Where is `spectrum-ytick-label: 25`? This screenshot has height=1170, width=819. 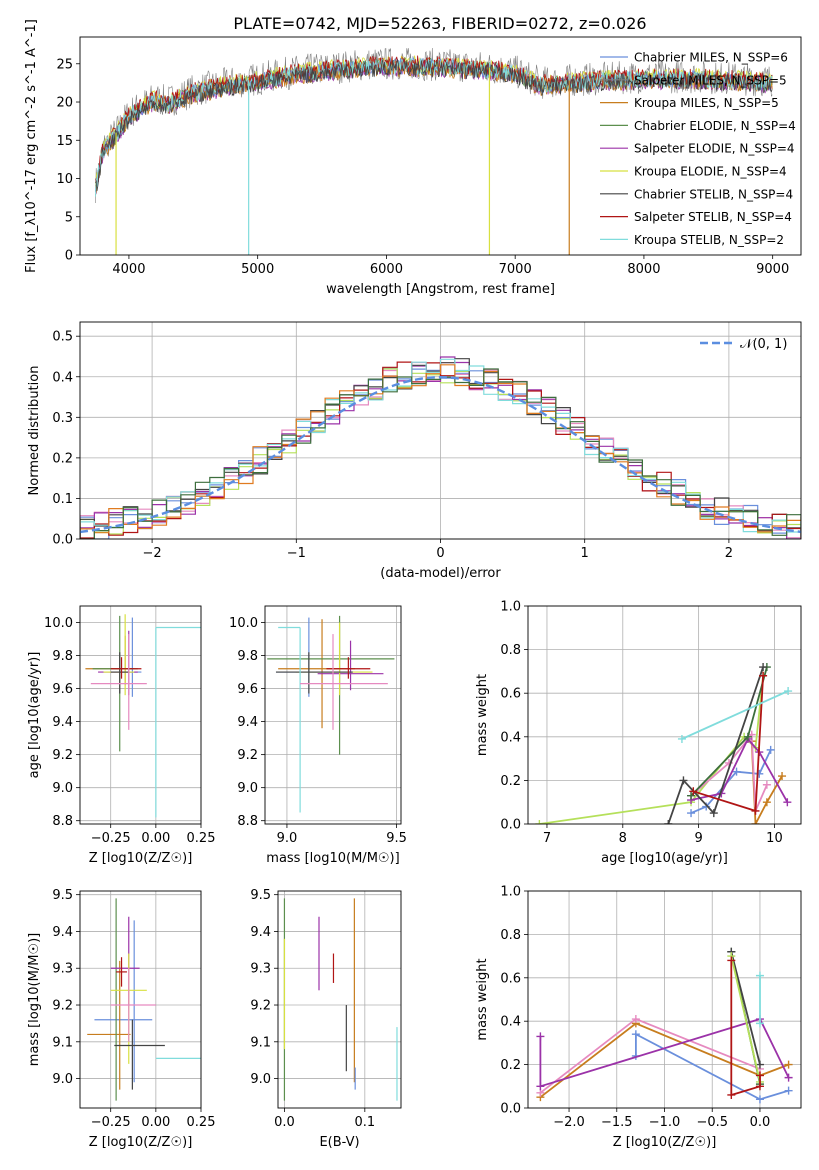
spectrum-ytick-label: 25 is located at coordinates (64, 64).